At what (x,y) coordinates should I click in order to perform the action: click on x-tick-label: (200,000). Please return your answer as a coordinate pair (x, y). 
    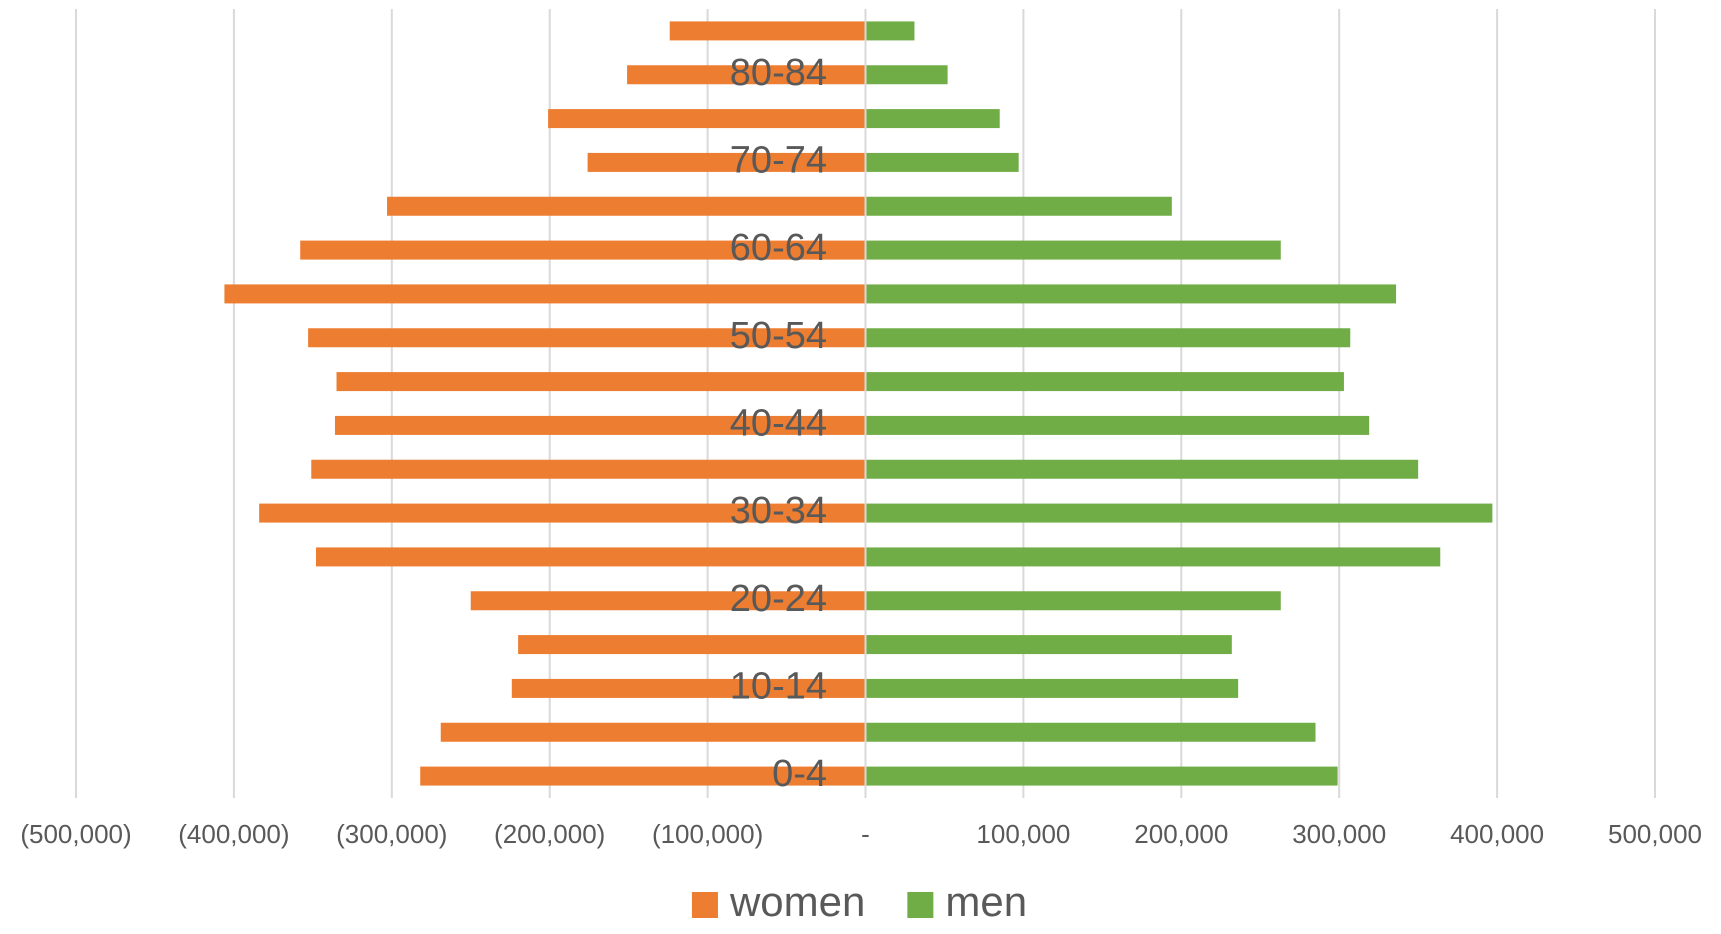
    Looking at the image, I should click on (549, 834).